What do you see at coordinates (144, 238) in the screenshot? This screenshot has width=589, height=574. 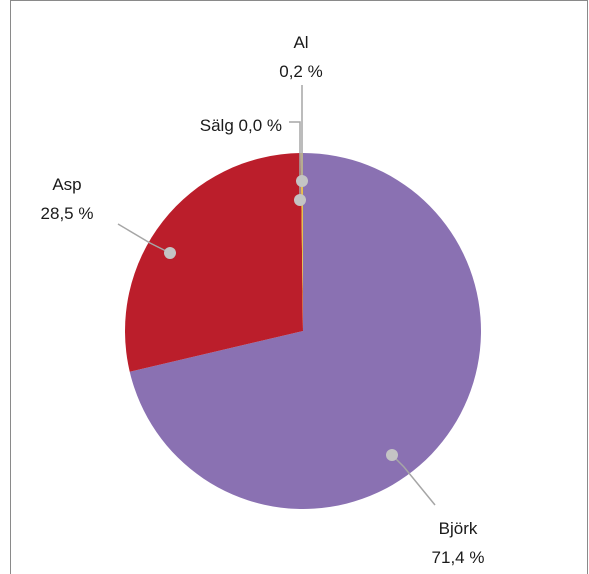 I see `leader-line-asp` at bounding box center [144, 238].